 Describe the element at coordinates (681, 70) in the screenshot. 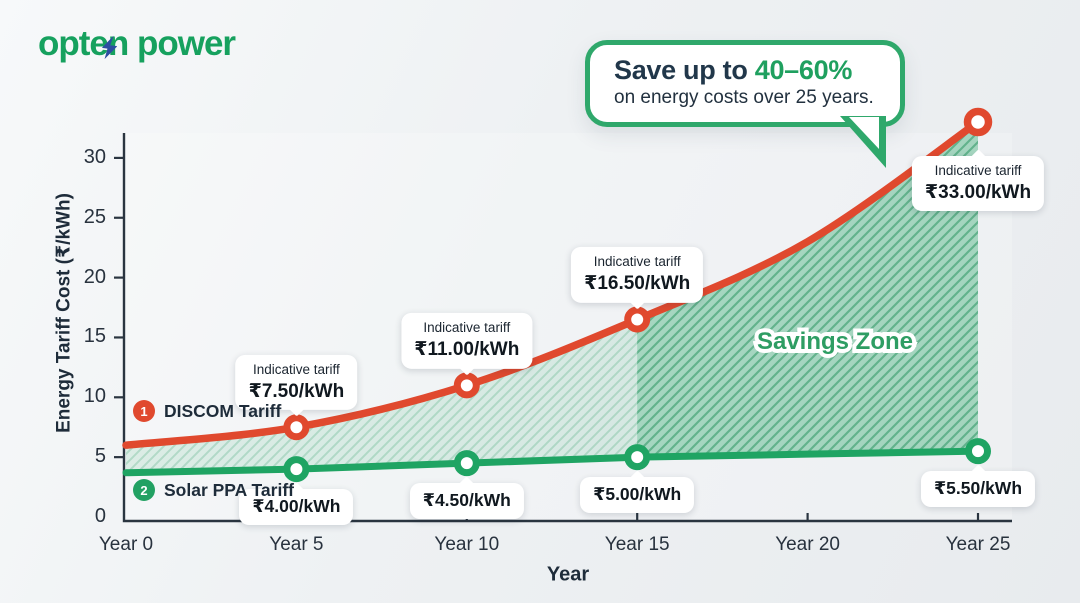

I see `callout-prefix: Save up to` at that location.